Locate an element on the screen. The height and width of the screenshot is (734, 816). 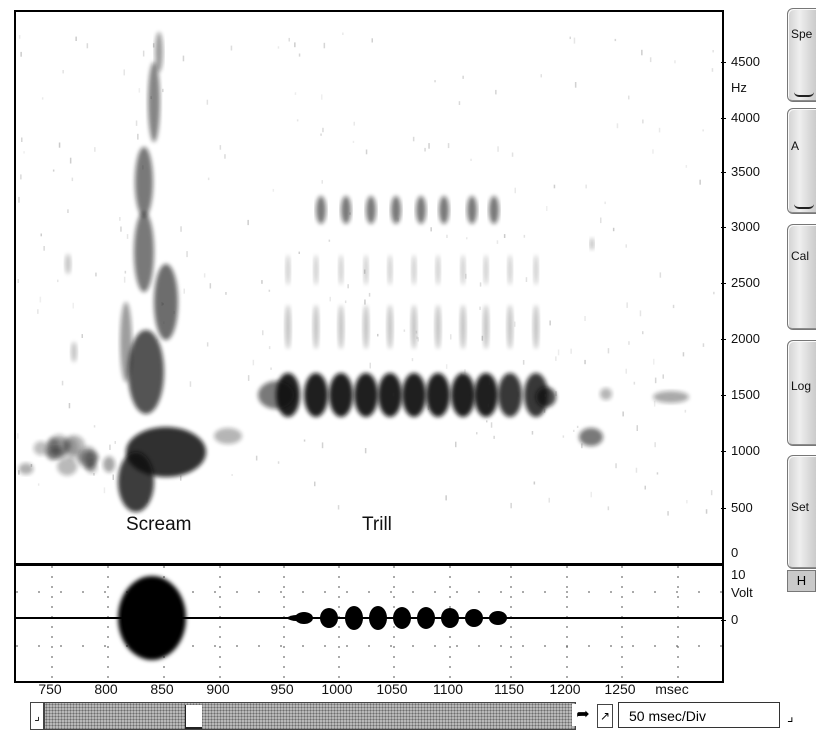
time-tick-label: 800 is located at coordinates (106, 689).